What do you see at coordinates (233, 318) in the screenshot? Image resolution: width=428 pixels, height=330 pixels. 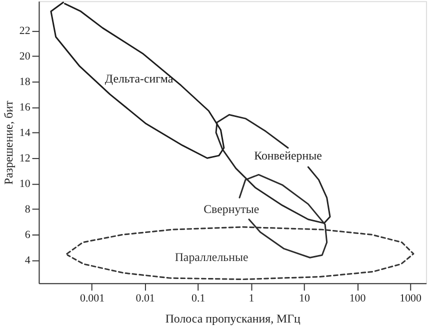 I see `x-axis-title: Полоса пропускания, МГц` at bounding box center [233, 318].